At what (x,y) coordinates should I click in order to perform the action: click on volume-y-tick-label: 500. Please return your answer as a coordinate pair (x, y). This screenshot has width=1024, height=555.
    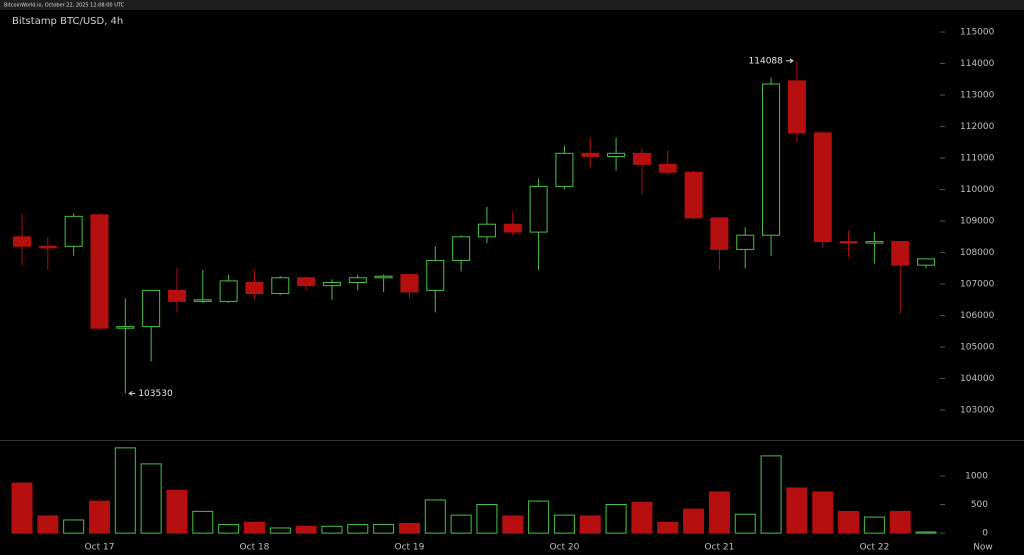
    Looking at the image, I should click on (979, 505).